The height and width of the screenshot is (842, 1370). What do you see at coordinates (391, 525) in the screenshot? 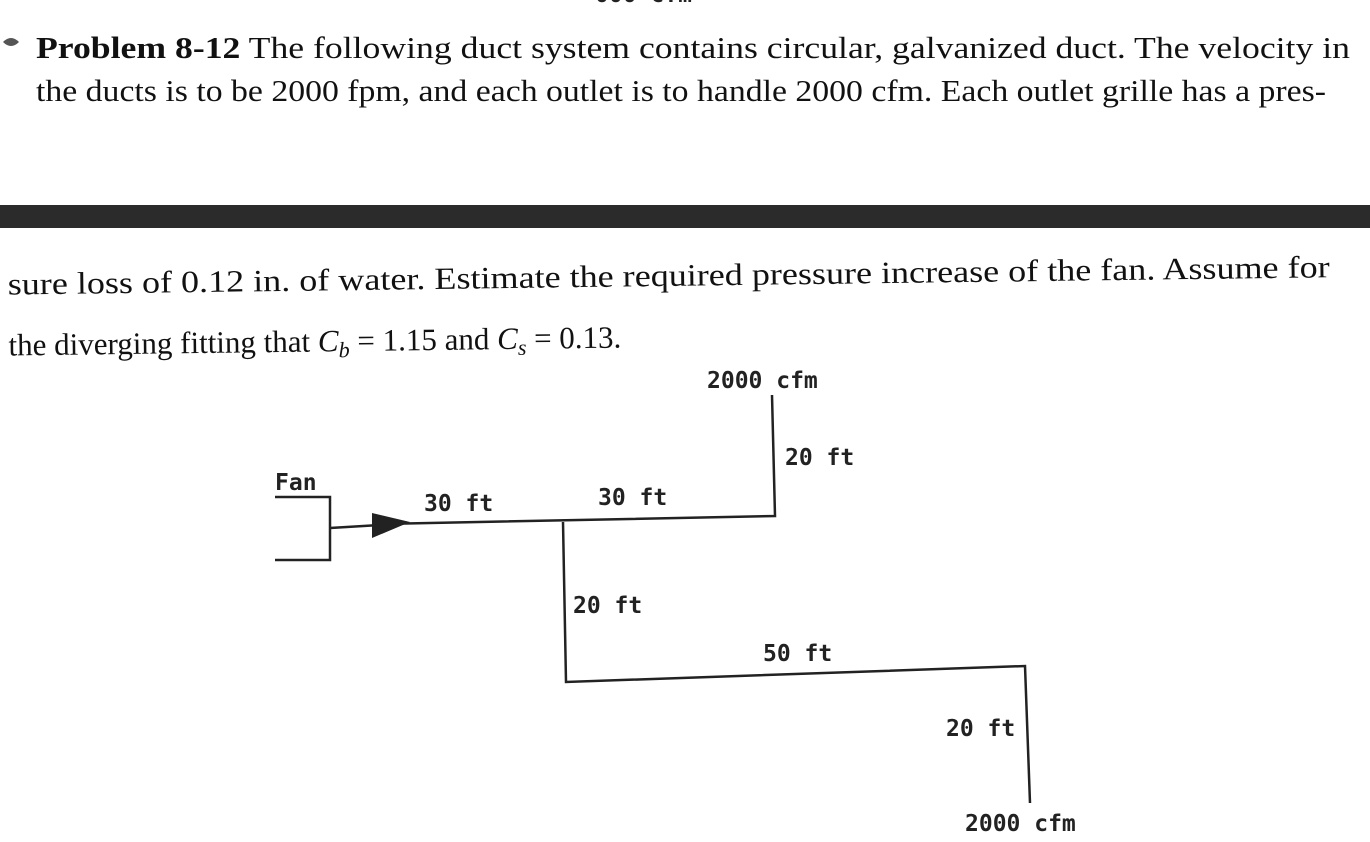
I see `flow-arrow` at bounding box center [391, 525].